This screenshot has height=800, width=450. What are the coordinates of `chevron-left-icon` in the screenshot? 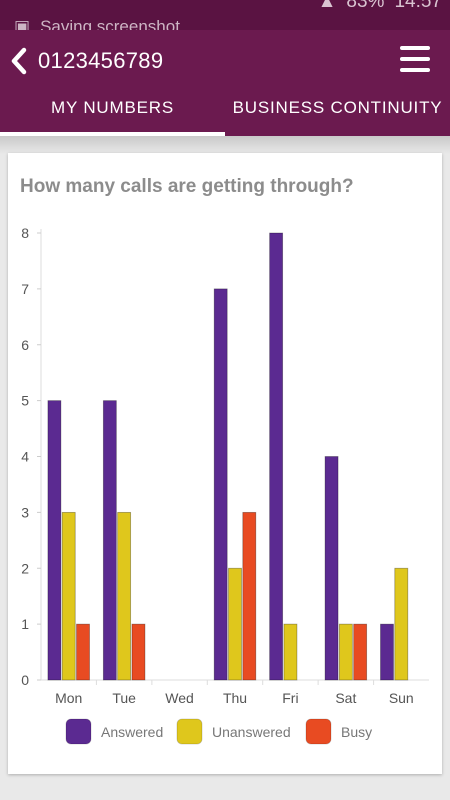 It's located at (19, 61).